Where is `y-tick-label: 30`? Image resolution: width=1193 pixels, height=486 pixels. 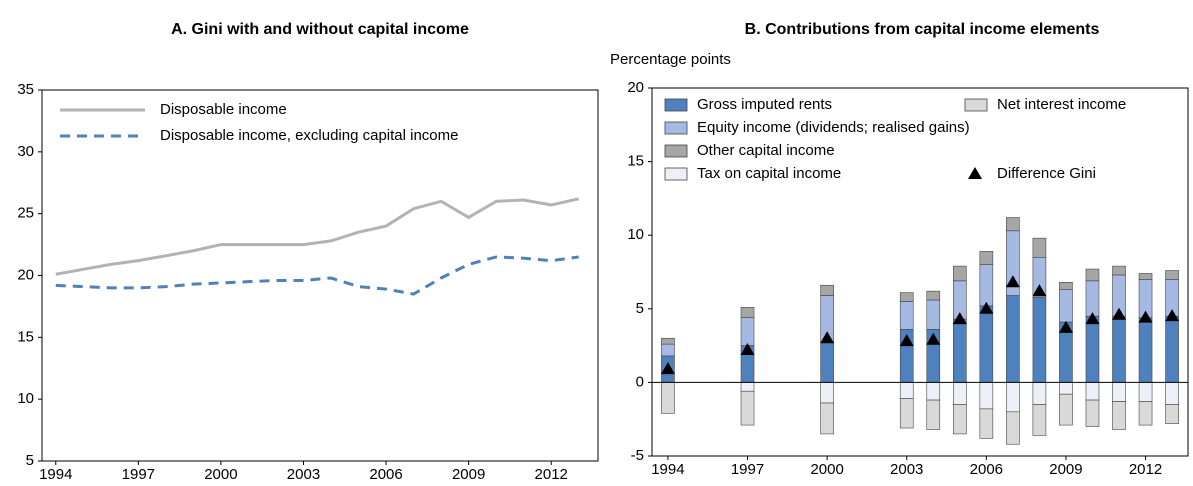
y-tick-label: 30 is located at coordinates (25, 151).